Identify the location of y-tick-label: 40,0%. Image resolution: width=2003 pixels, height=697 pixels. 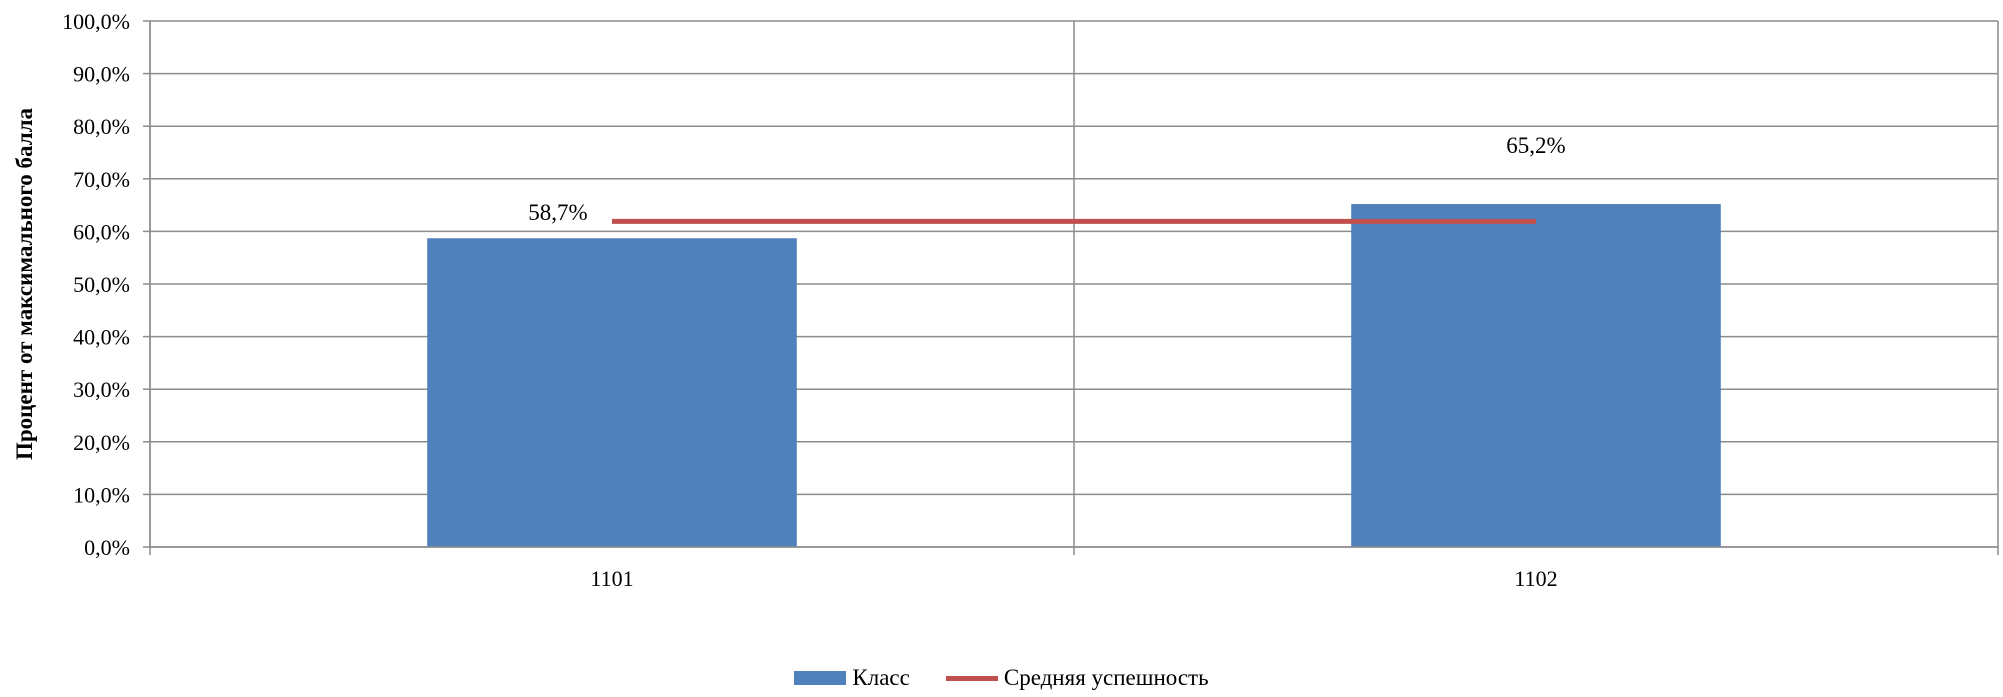
(101, 337).